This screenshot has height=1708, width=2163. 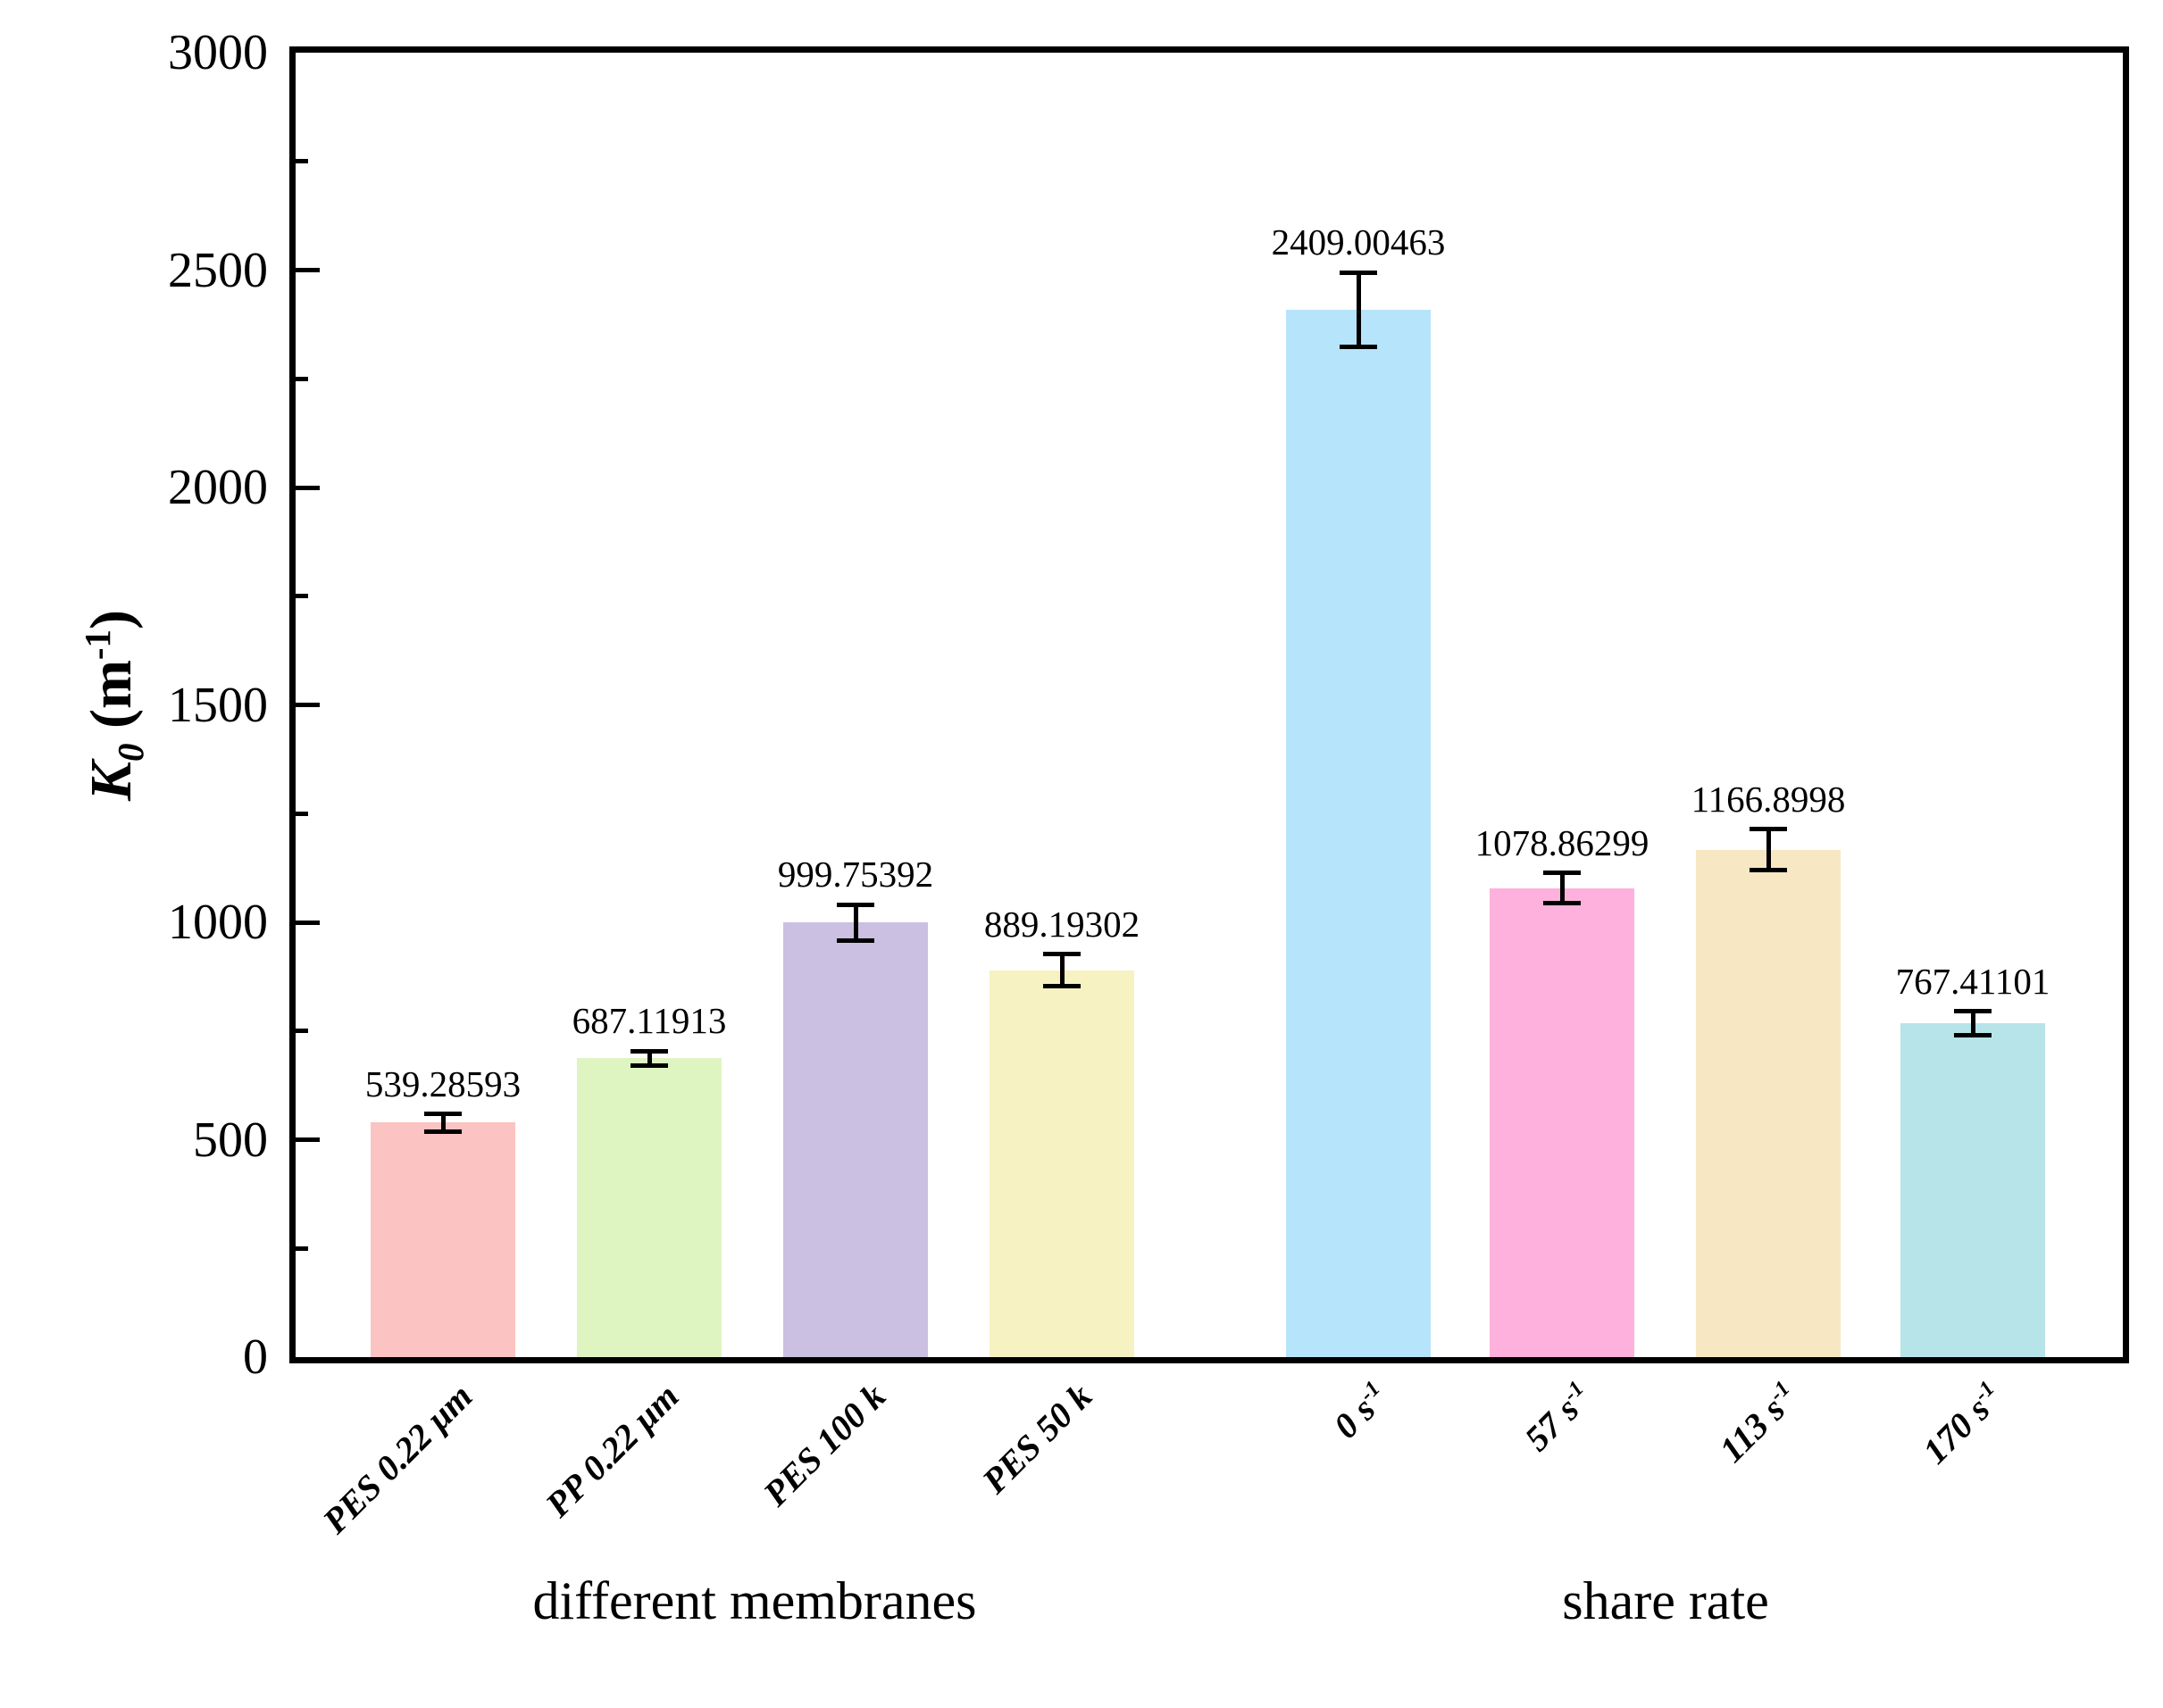 I want to click on x-category-text: PP 0.22 μm, so click(x=612, y=1450).